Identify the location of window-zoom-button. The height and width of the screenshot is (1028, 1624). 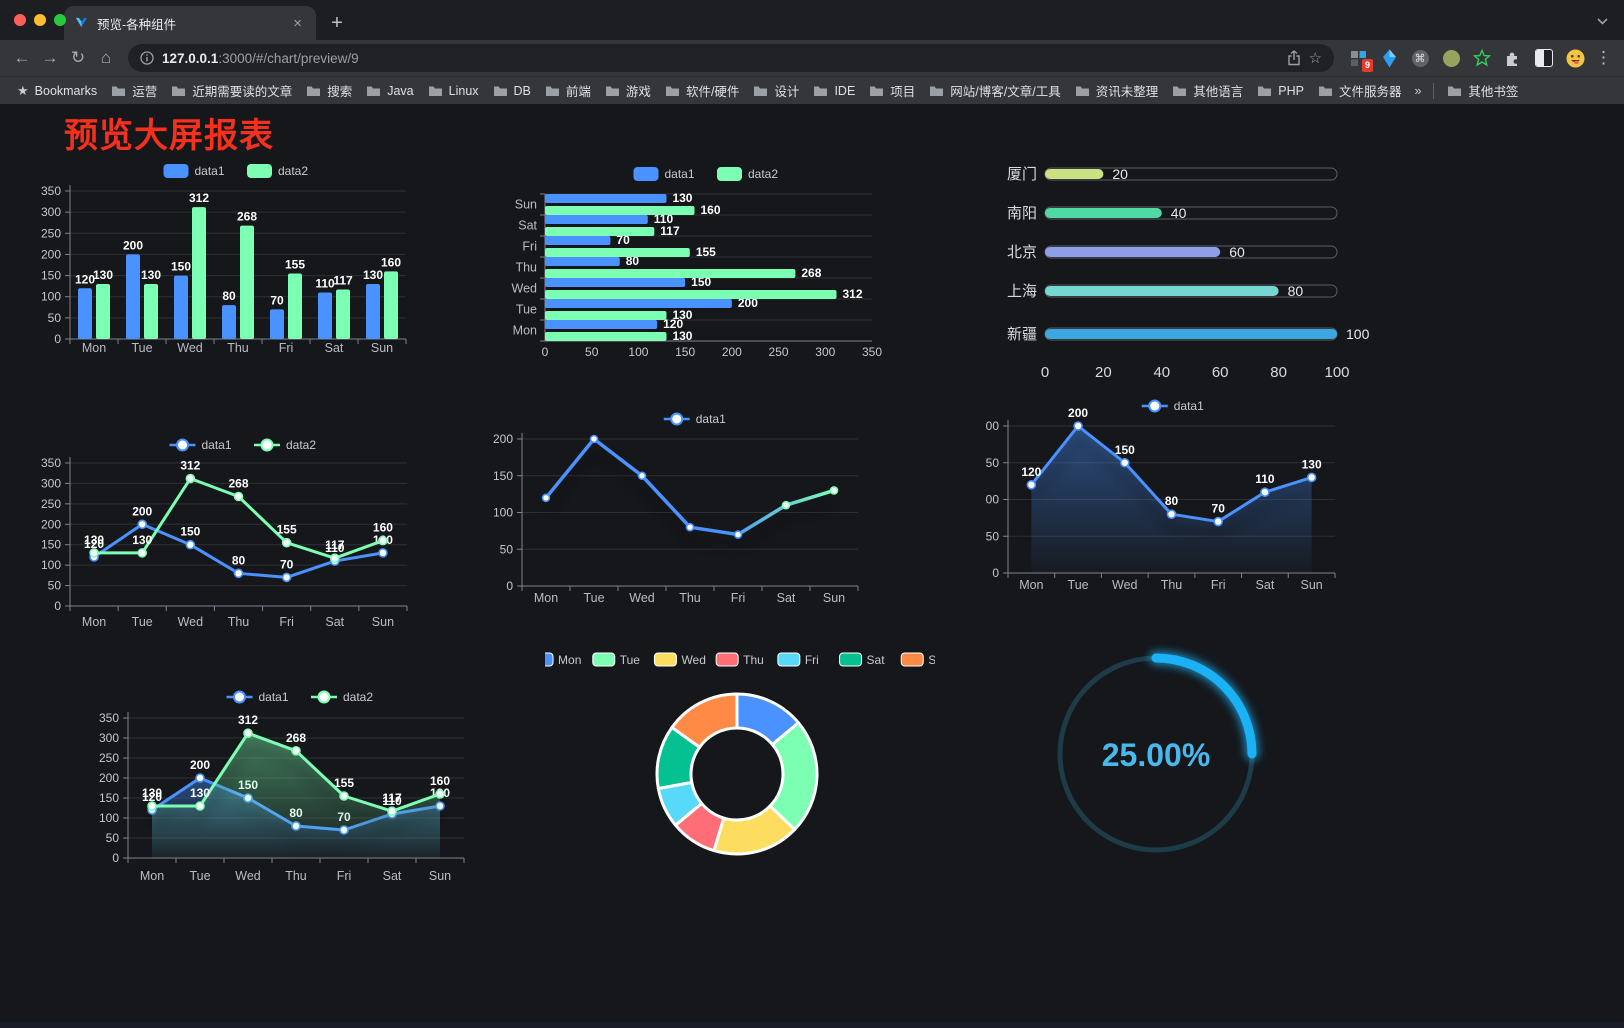
(60, 20).